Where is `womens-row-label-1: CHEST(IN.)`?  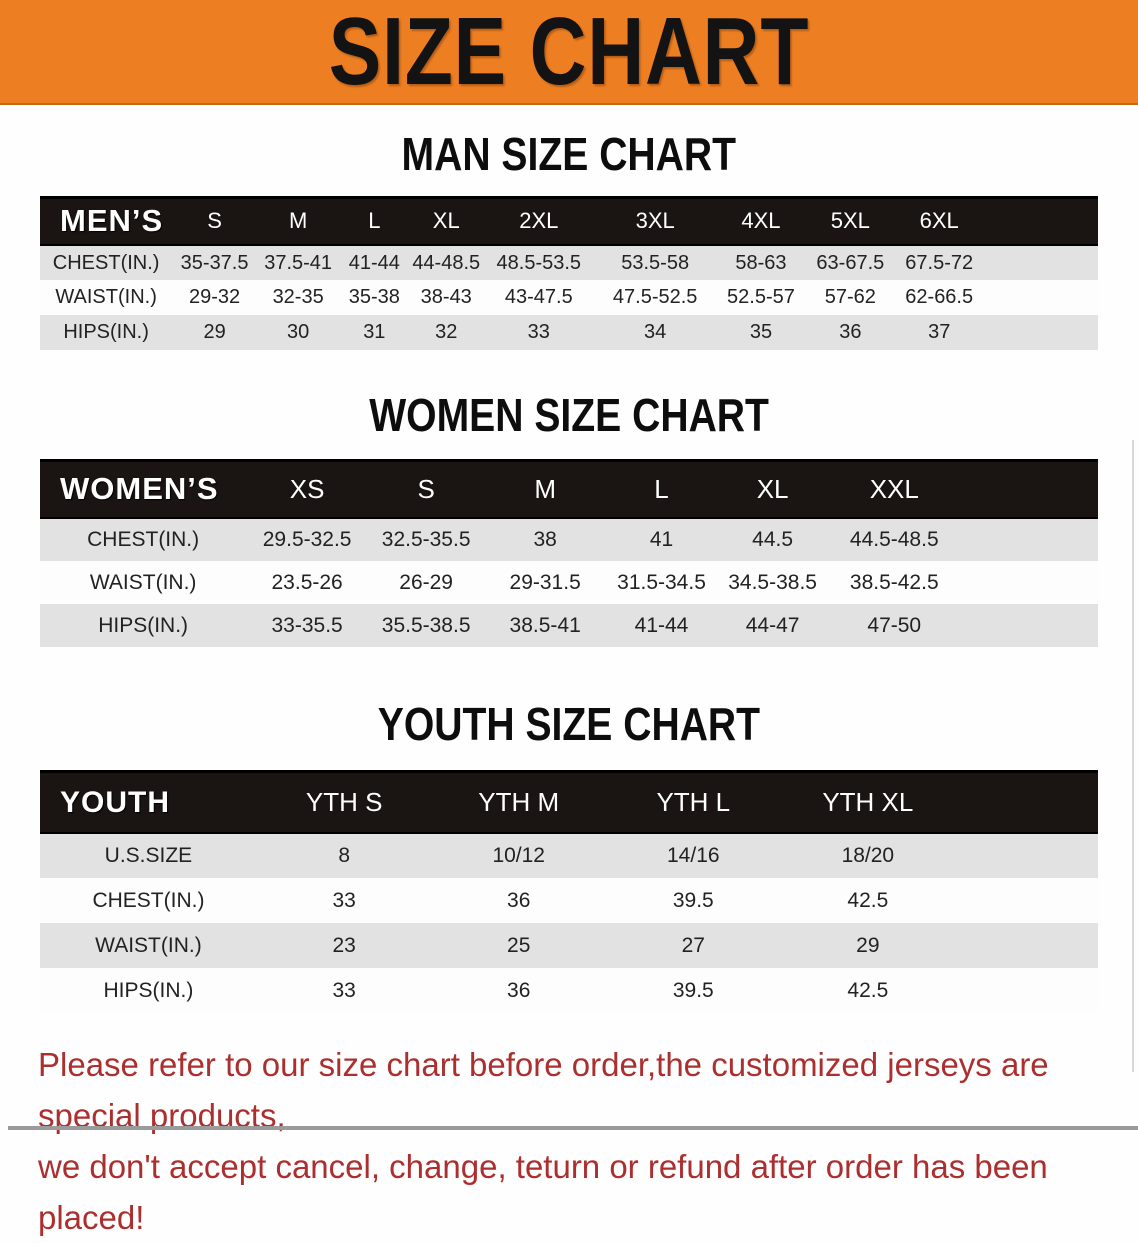
womens-row-label-1: CHEST(IN.) is located at coordinates (143, 540).